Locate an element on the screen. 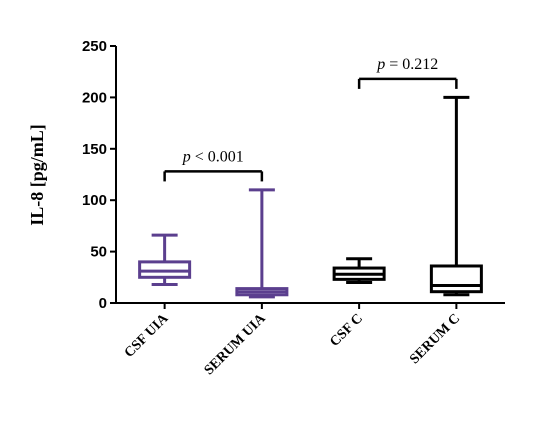 This screenshot has width=550, height=430. x-category-label: CSF C is located at coordinates (346, 330).